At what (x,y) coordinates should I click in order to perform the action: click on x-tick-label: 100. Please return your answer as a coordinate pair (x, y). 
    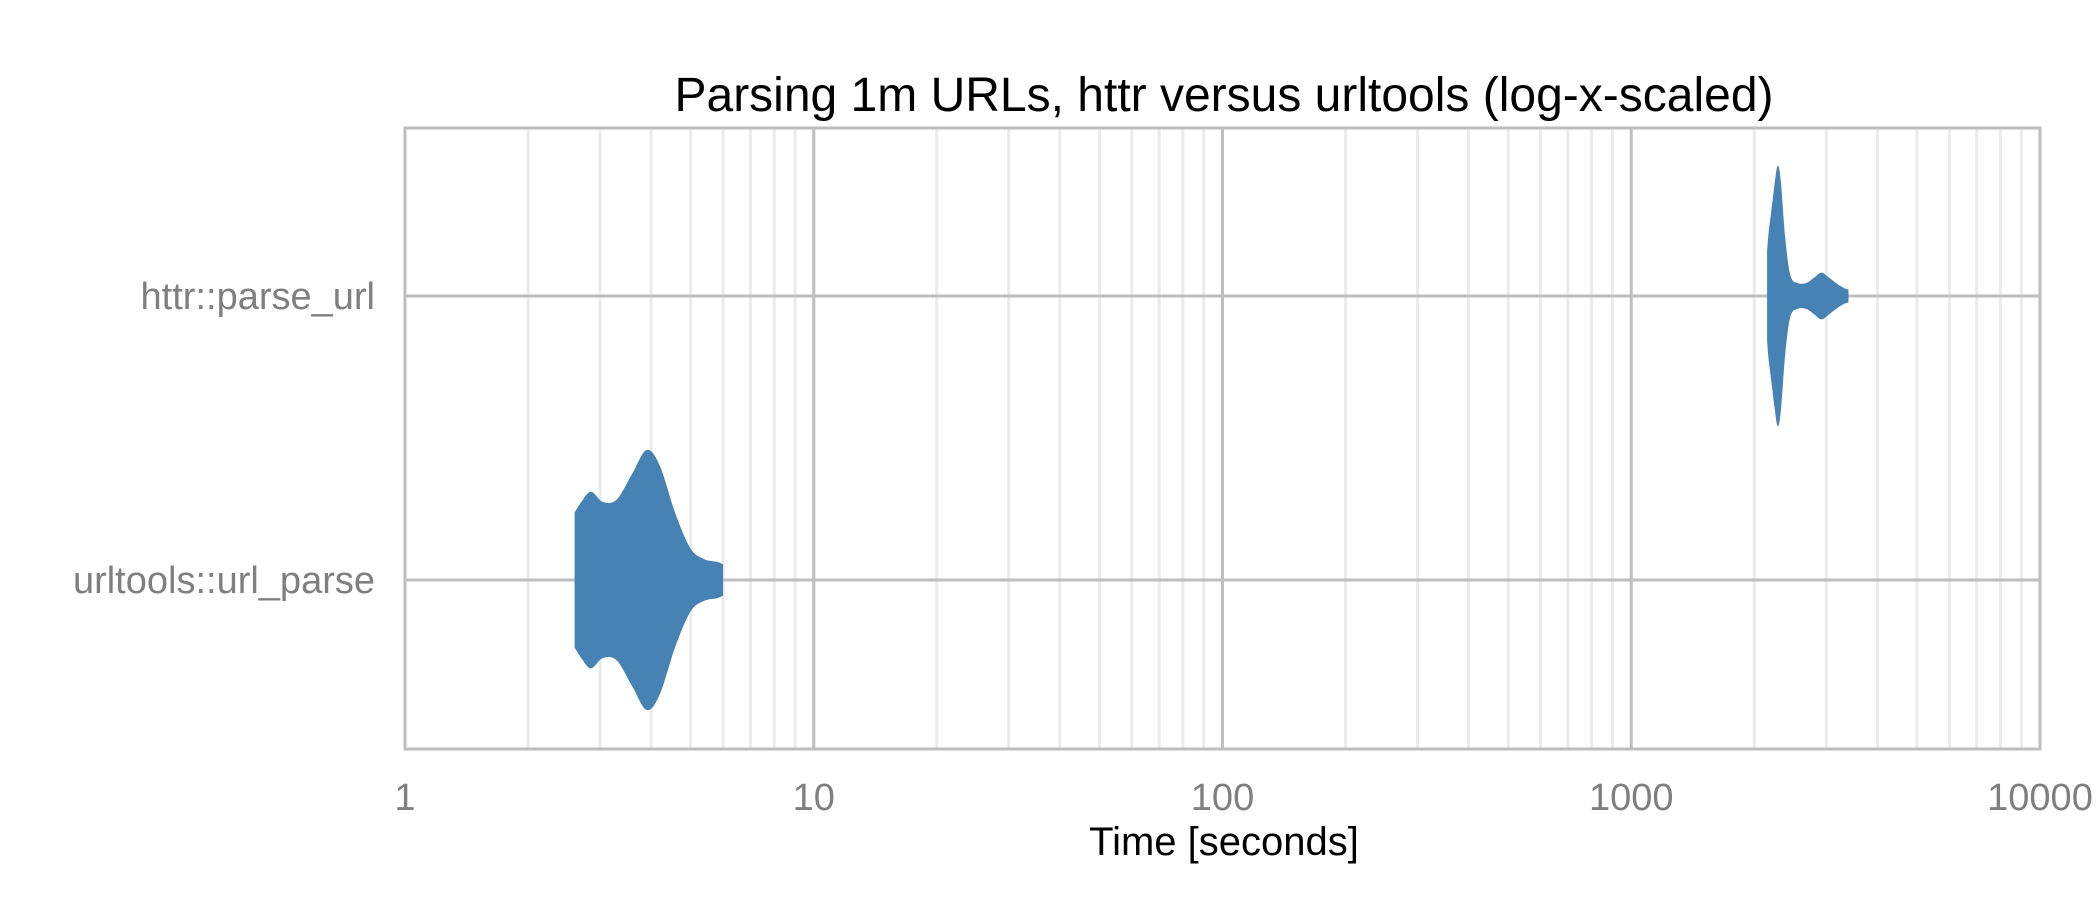
    Looking at the image, I should click on (1222, 798).